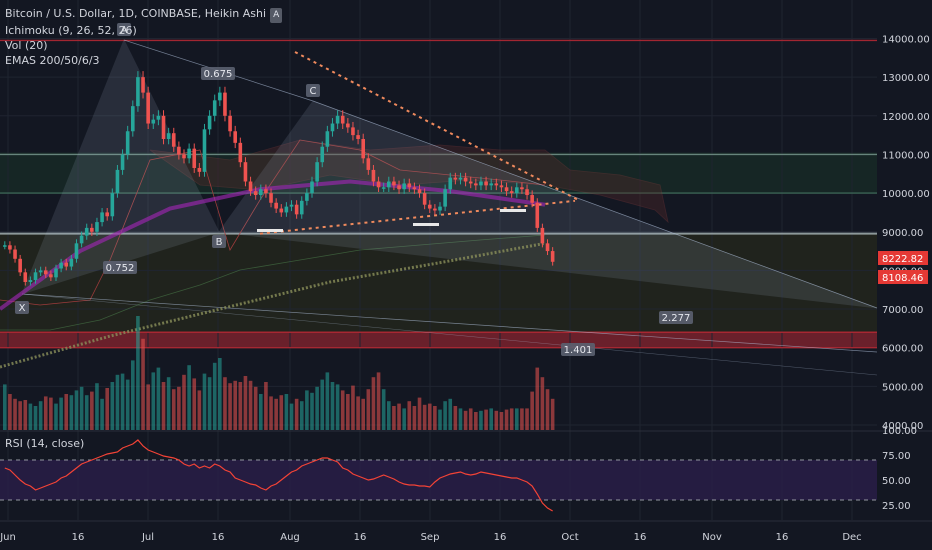  Describe the element at coordinates (906, 117) in the screenshot. I see `price-axis-label: 12000.00` at that location.